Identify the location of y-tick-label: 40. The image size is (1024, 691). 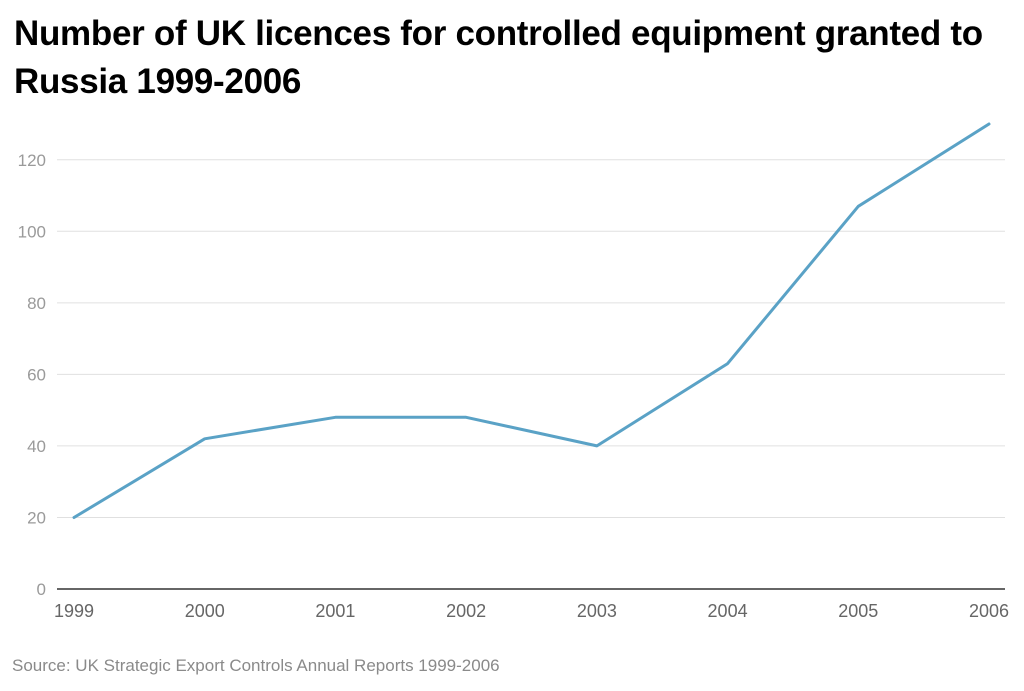
(36, 446).